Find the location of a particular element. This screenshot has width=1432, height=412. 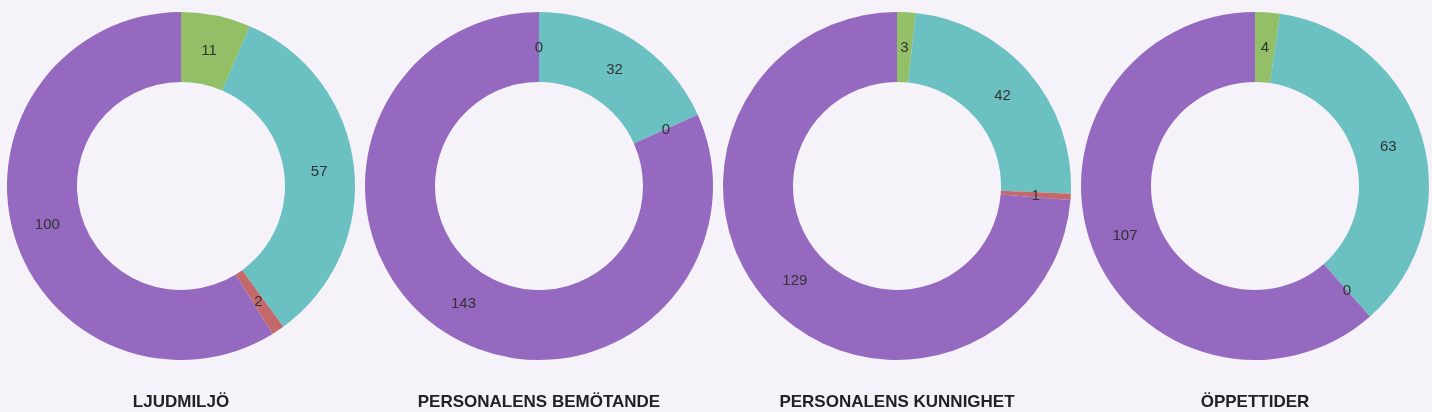

text: PERSONALENS KUNNIGHET is located at coordinates (897, 401).